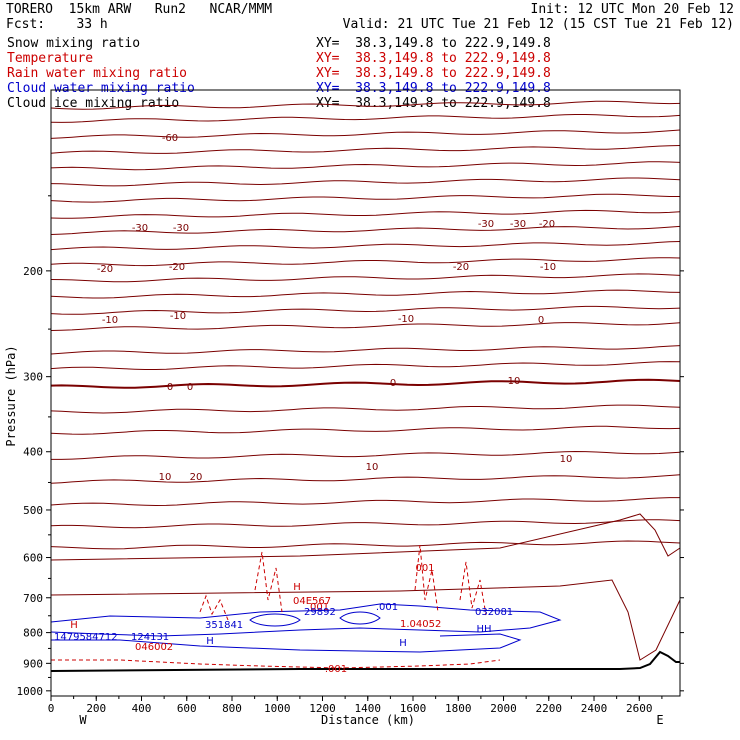 This screenshot has height=740, width=740. Describe the element at coordinates (424, 568) in the screenshot. I see `cloud-contour-label: 001` at that location.